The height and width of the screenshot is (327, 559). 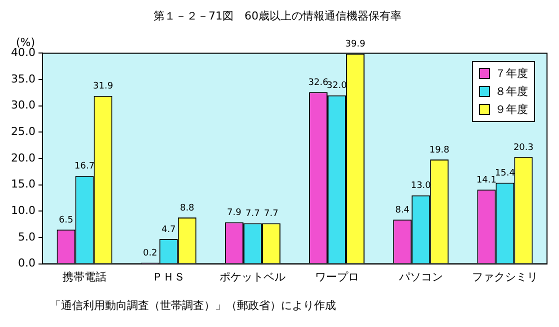 What do you see at coordinates (23, 157) in the screenshot?
I see `y-tick-label: 20.0` at bounding box center [23, 157].